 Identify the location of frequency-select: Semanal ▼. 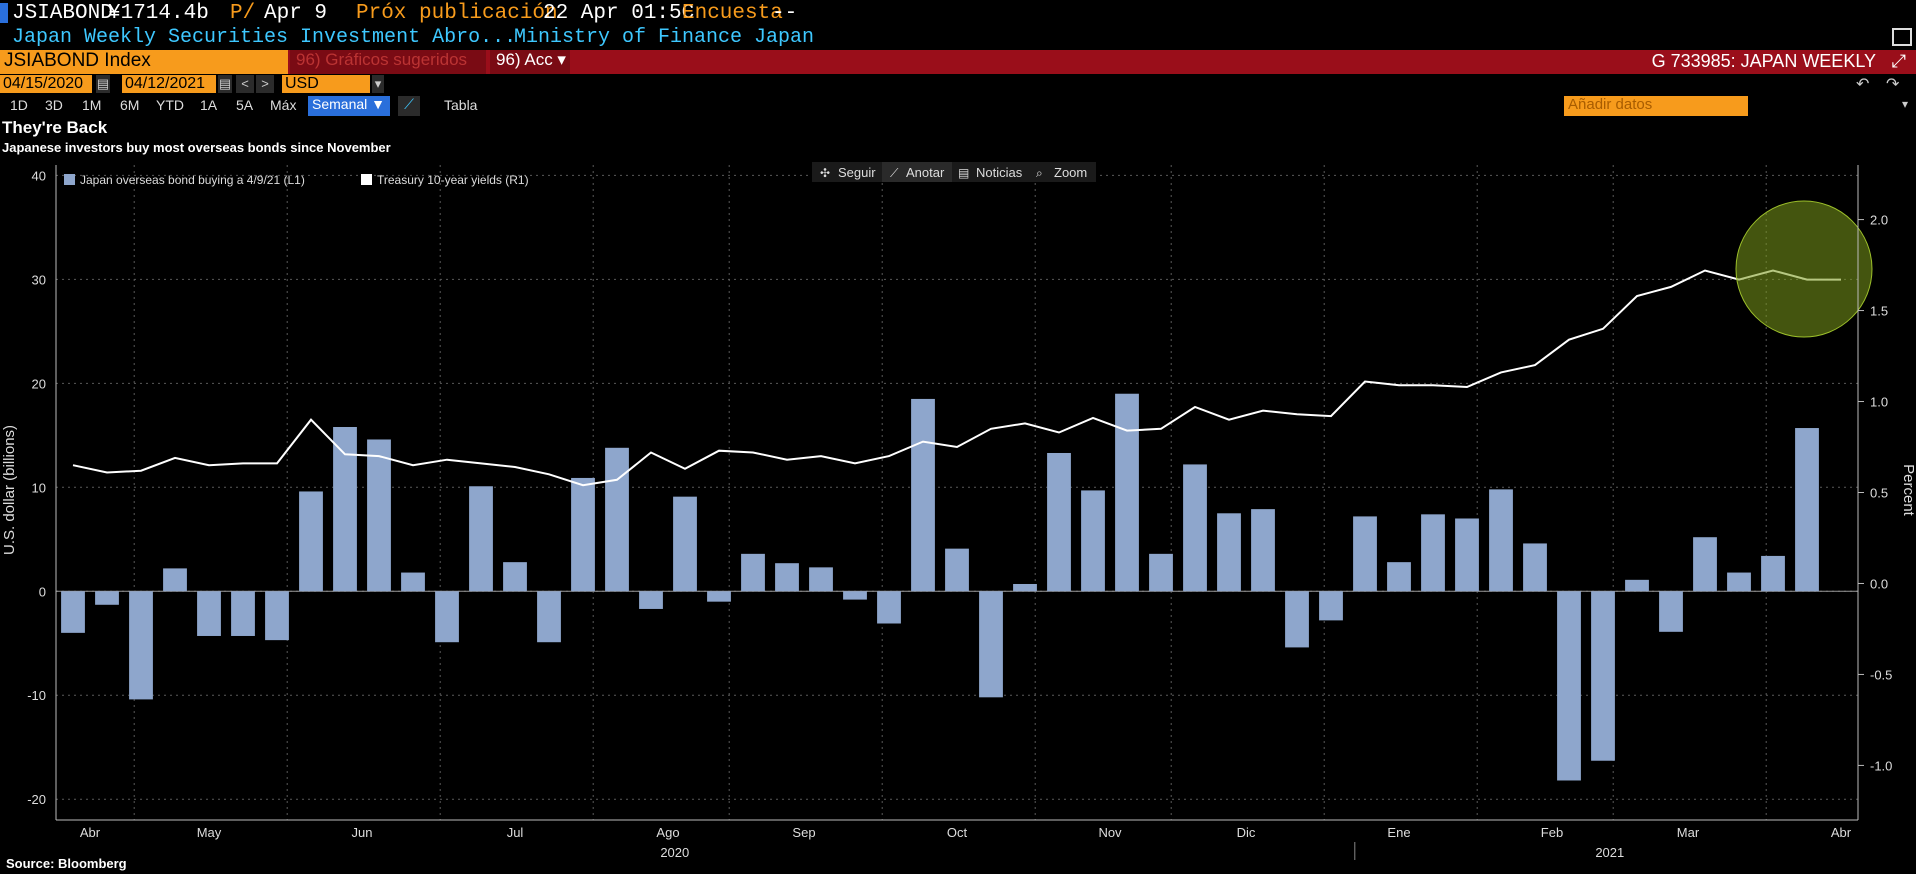
(349, 106).